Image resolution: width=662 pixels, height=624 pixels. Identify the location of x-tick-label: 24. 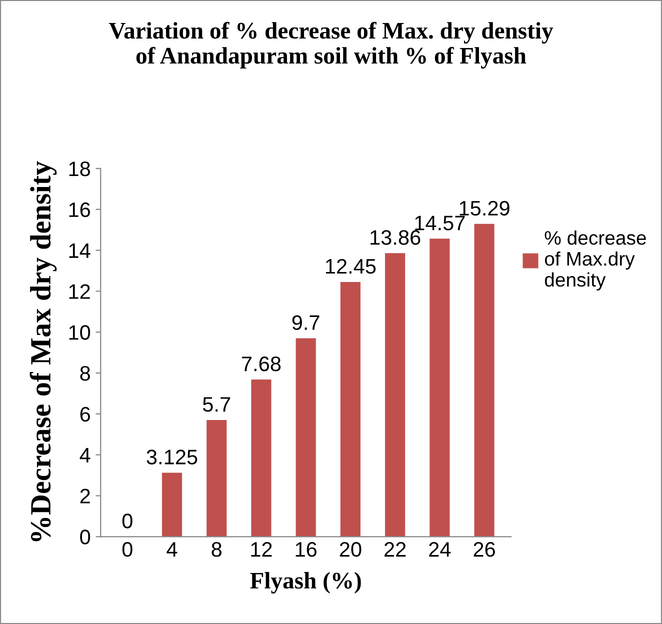
(440, 549).